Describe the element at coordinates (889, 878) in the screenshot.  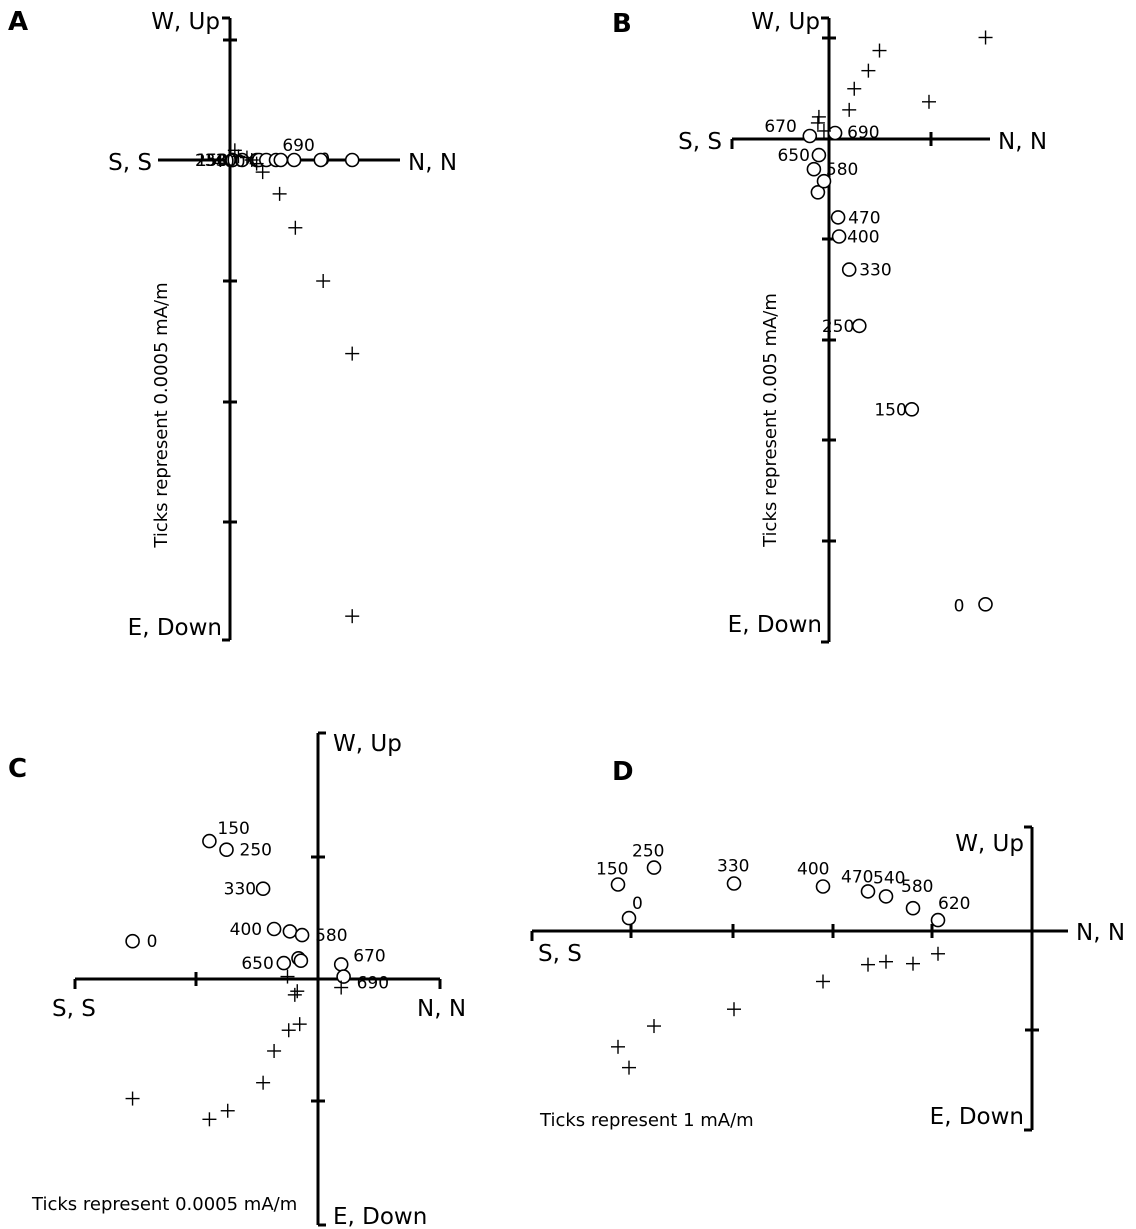
I see `demag-step-label: 540` at that location.